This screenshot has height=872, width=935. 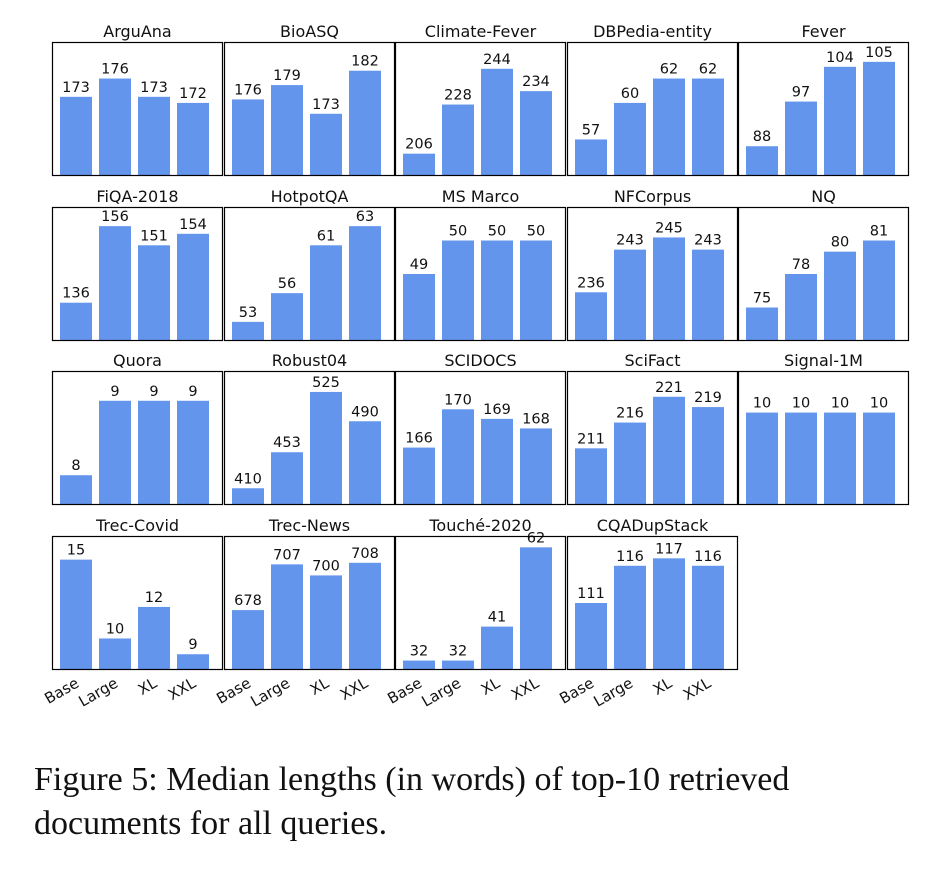 I want to click on panel-nq: NQ 75 78 80 81, so click(x=823, y=264).